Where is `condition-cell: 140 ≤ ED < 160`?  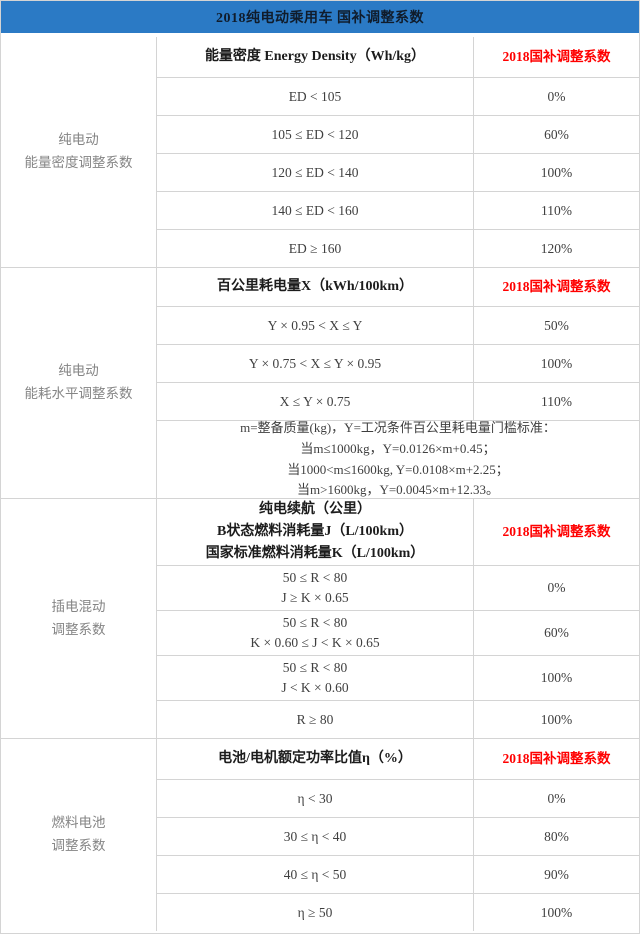
condition-cell: 140 ≤ ED < 160 is located at coordinates (315, 210).